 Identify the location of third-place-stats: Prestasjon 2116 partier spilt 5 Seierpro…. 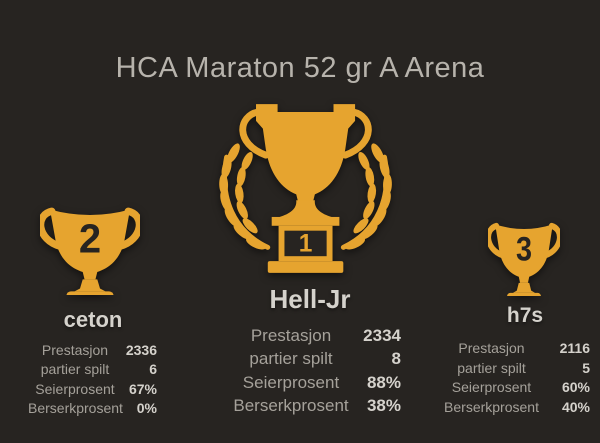
(514, 379).